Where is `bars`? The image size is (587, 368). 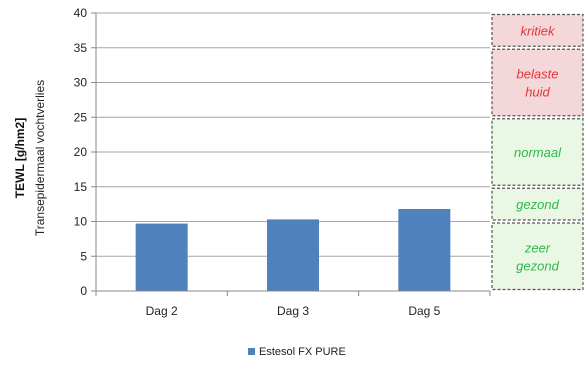
bars is located at coordinates (293, 249).